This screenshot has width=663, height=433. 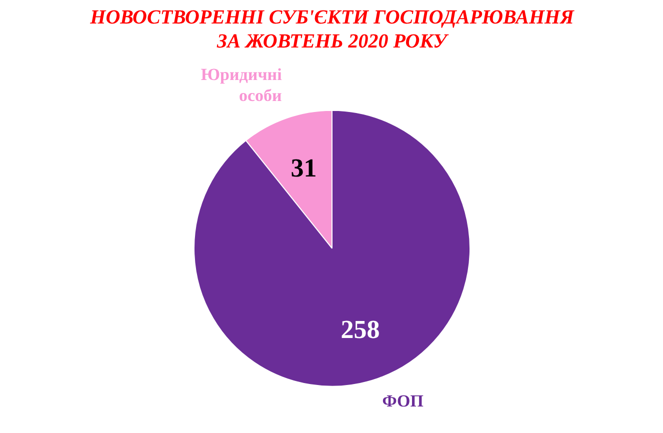 What do you see at coordinates (332, 29) in the screenshot?
I see `chart-title: НОВОСТВОРЕННІ СУБ'ЄКТИ ГОСПОДАРЮВАННЯ ЗА ЖОВТЕНЬ 2020 РОКУ` at bounding box center [332, 29].